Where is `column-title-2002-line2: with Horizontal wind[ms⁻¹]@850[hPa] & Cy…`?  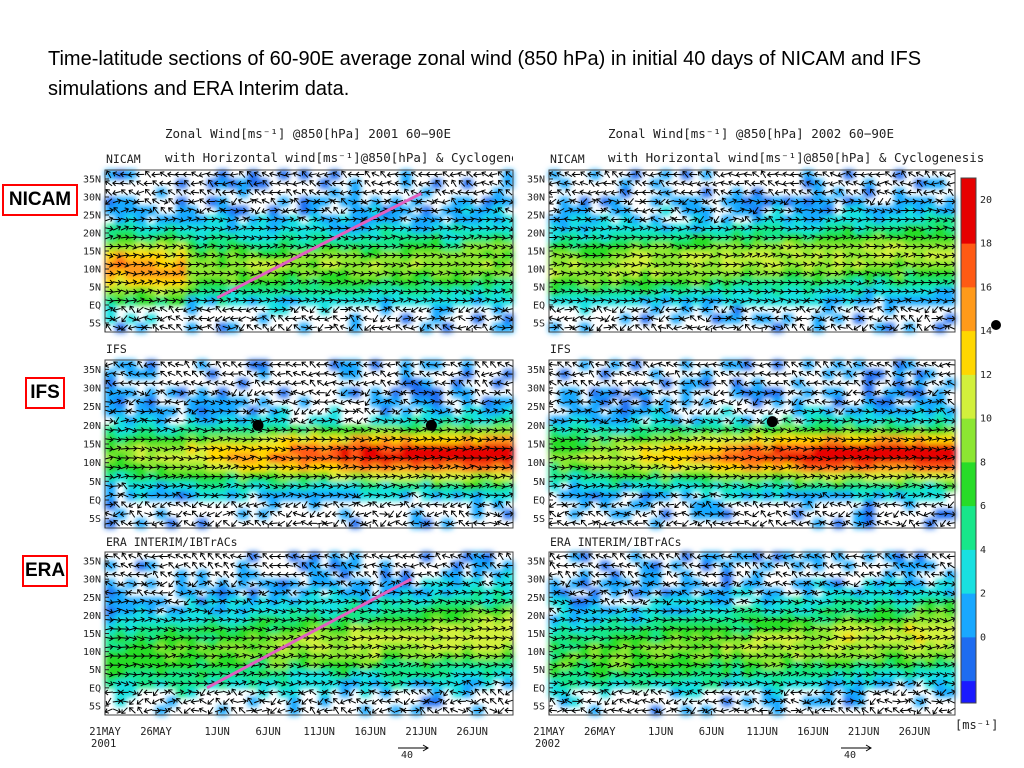 column-title-2002-line2: with Horizontal wind[ms⁻¹]@850[hPa] & Cy… is located at coordinates (796, 157).